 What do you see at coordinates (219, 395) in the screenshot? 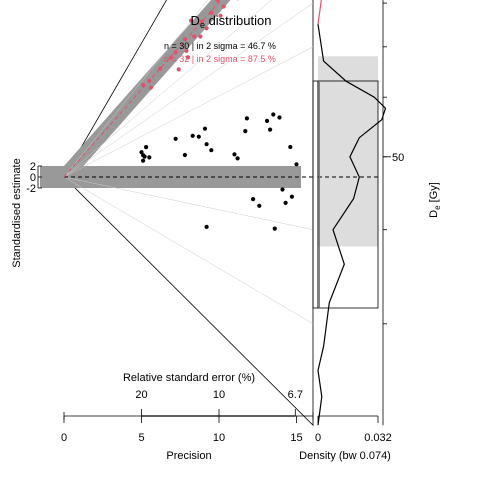
I see `rse-tick-label-1: 10` at bounding box center [219, 395].